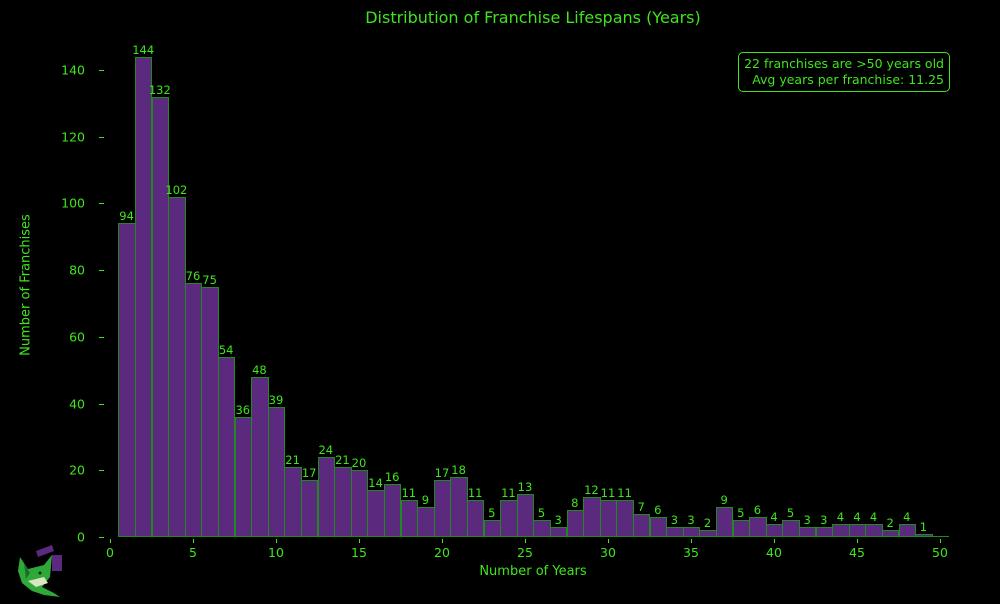 The image size is (1000, 604). I want to click on bar-value-label: 54, so click(226, 349).